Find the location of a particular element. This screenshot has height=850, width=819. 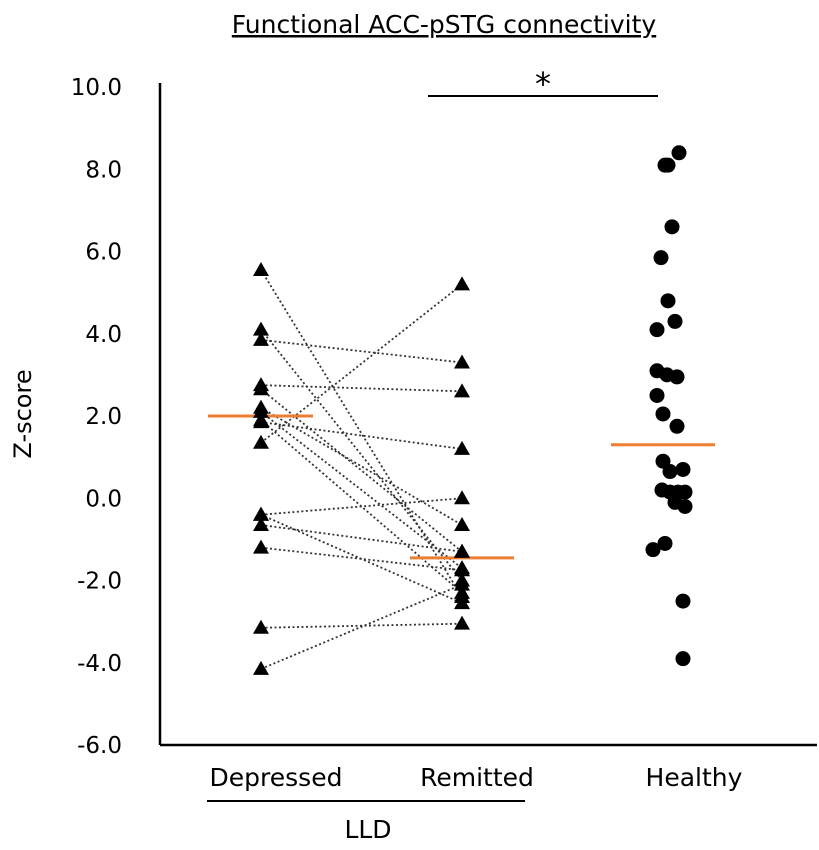

paired-lines is located at coordinates (361, 469).